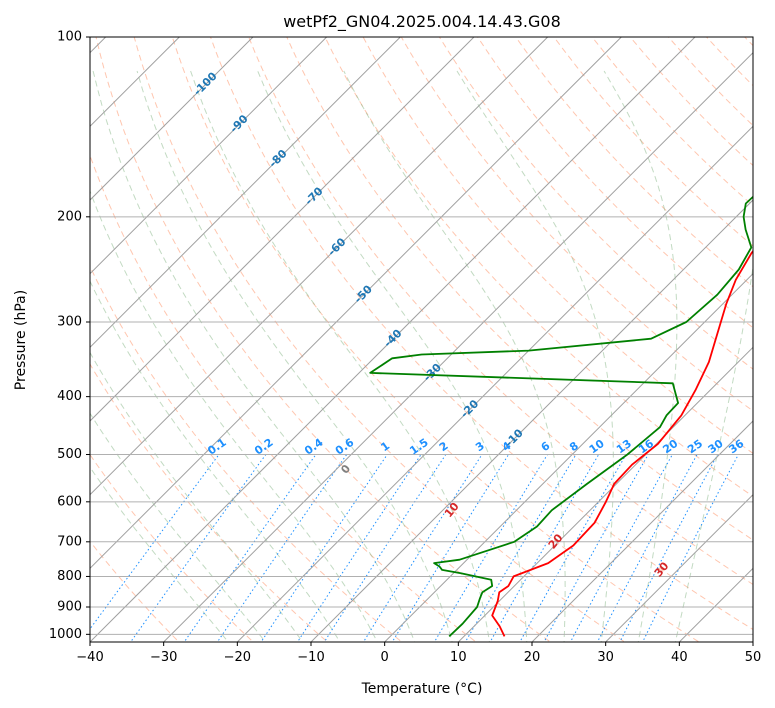 This screenshot has width=775, height=708. I want to click on y-tick-label: 100, so click(69, 37).